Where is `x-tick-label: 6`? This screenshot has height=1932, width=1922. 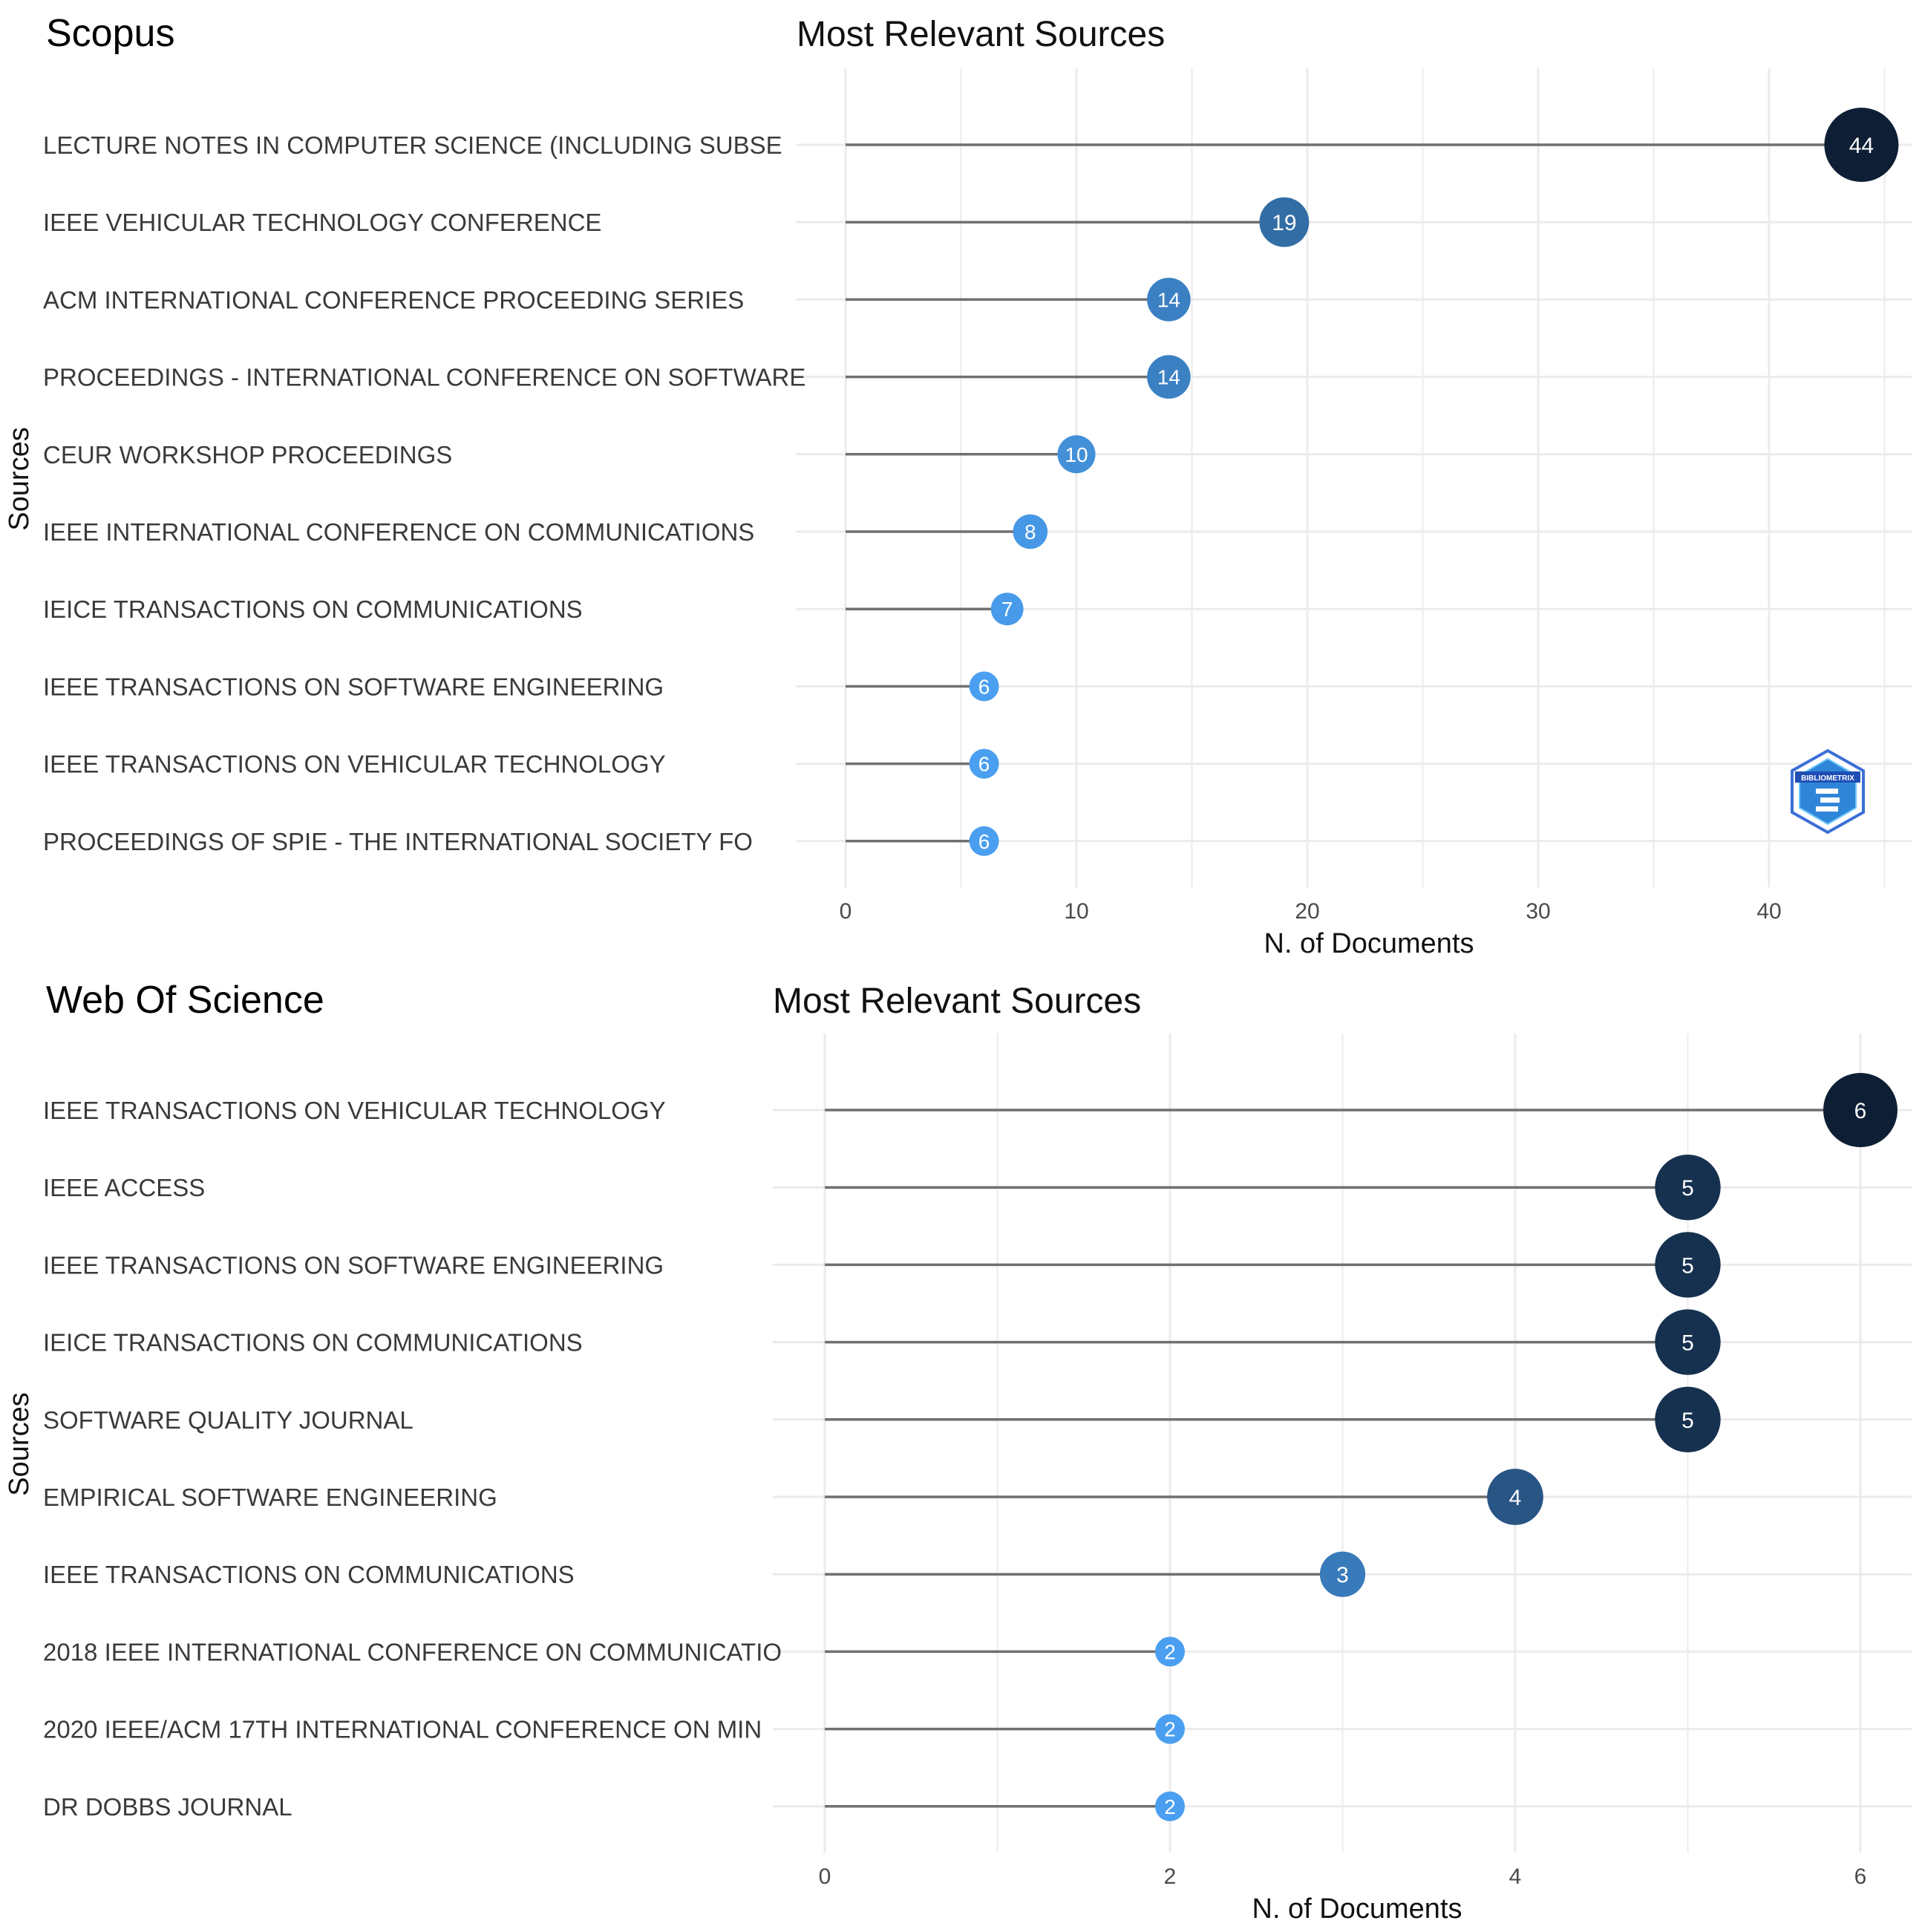
x-tick-label: 6 is located at coordinates (1860, 1877).